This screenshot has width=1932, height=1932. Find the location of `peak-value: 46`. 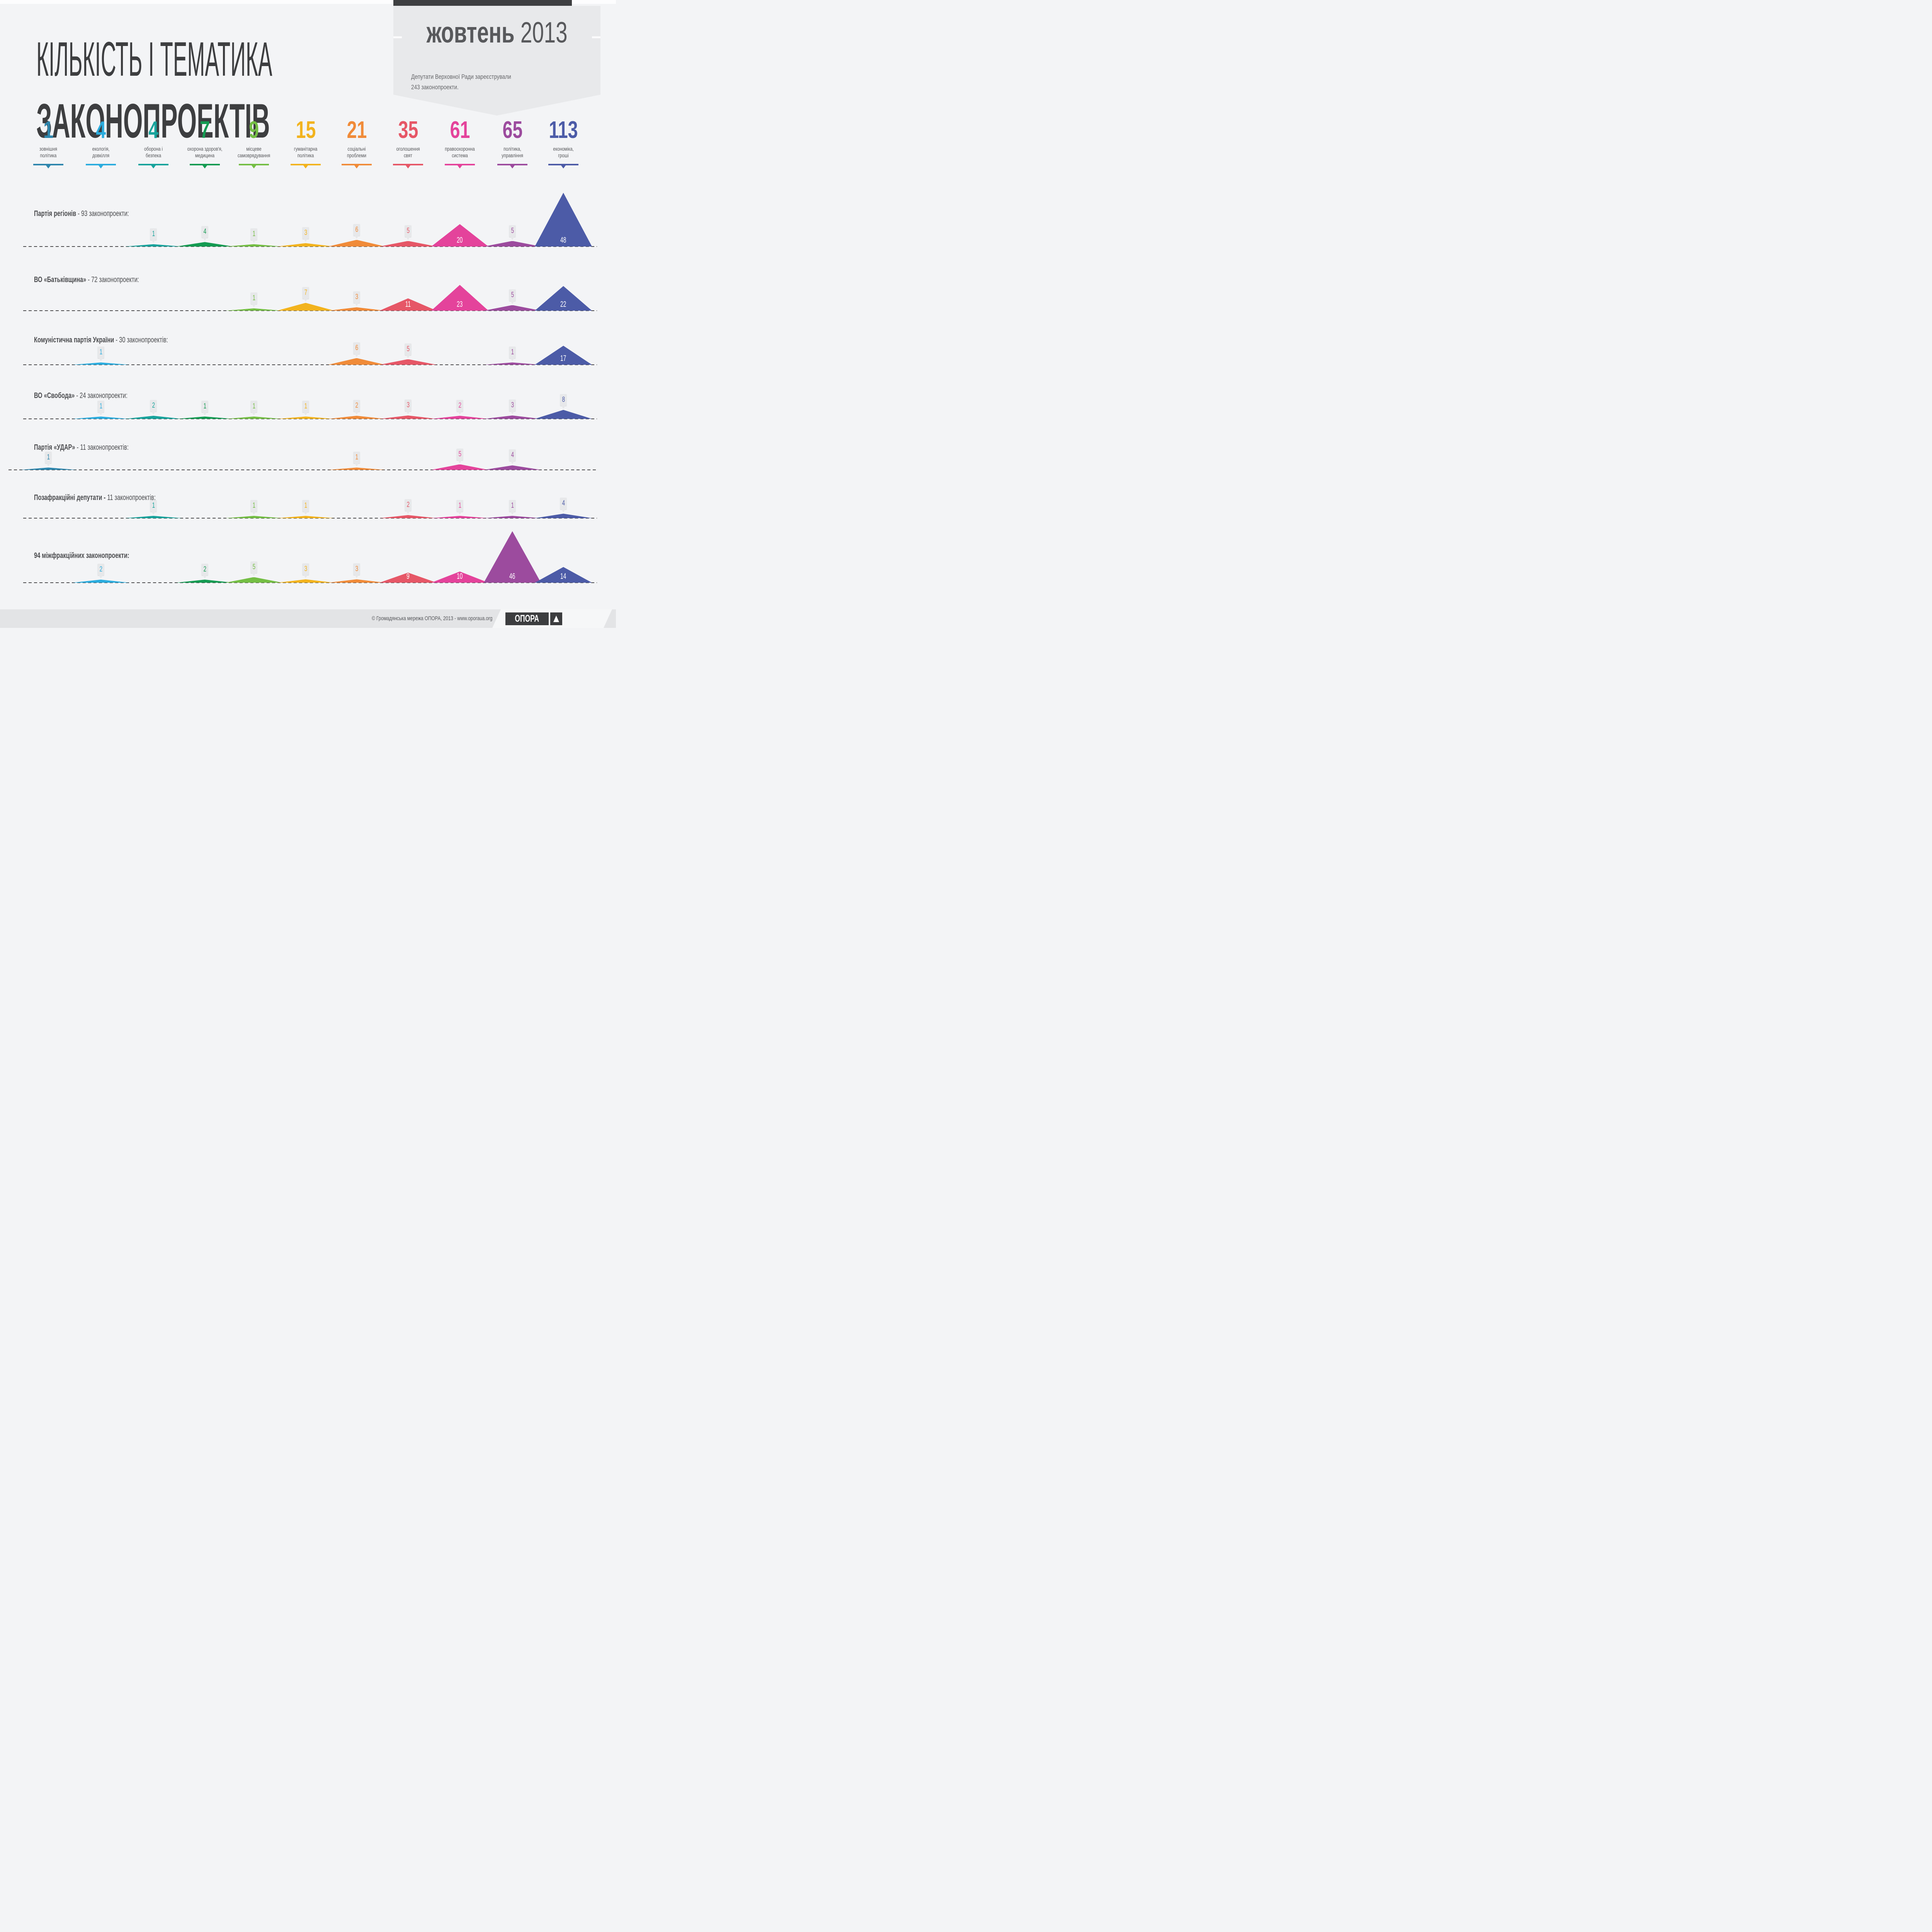

peak-value: 46 is located at coordinates (512, 577).